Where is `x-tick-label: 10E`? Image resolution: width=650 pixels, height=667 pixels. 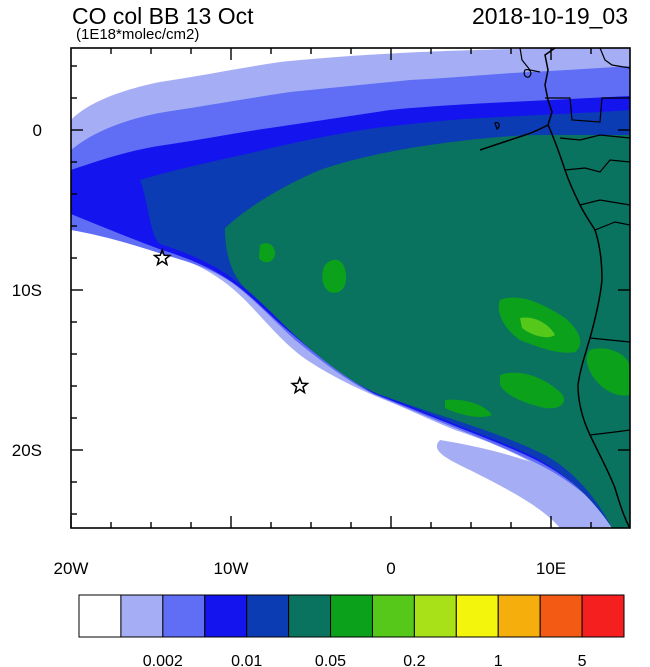 x-tick-label: 10E is located at coordinates (551, 568).